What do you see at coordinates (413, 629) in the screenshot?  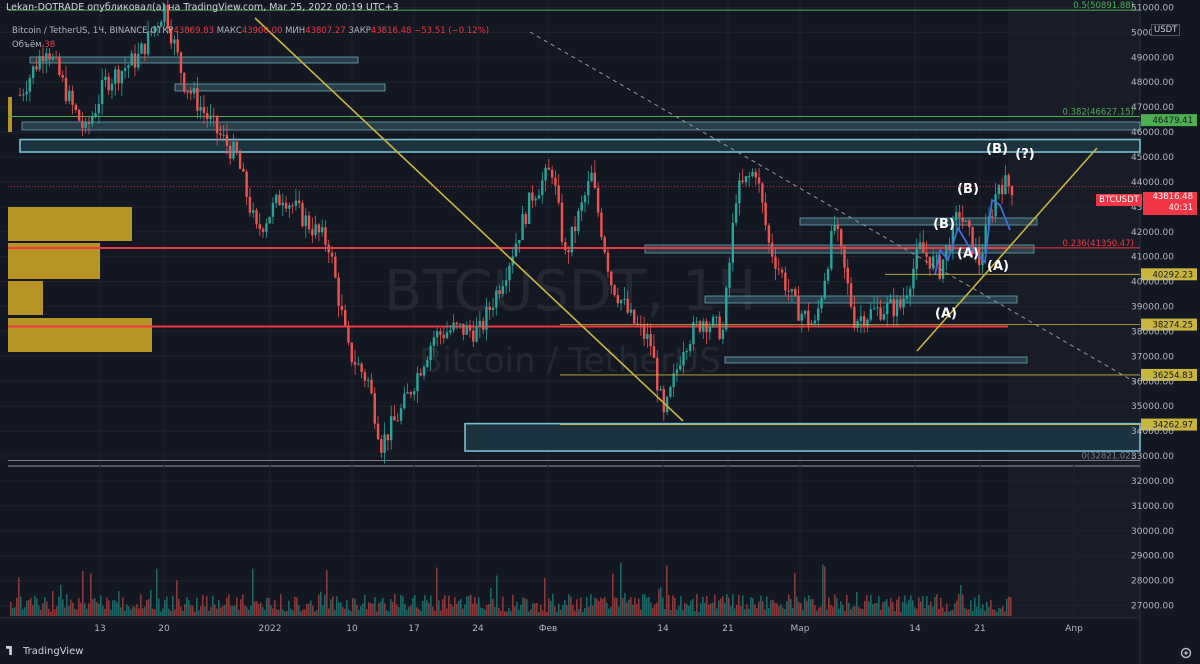 I see `time-tick-label: 17` at bounding box center [413, 629].